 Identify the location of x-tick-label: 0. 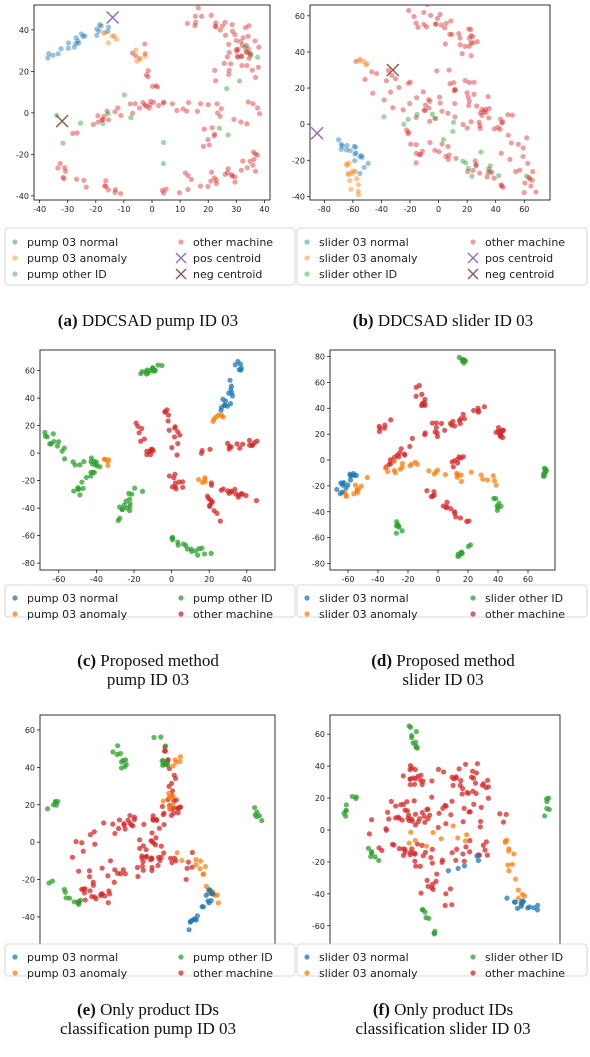
(438, 209).